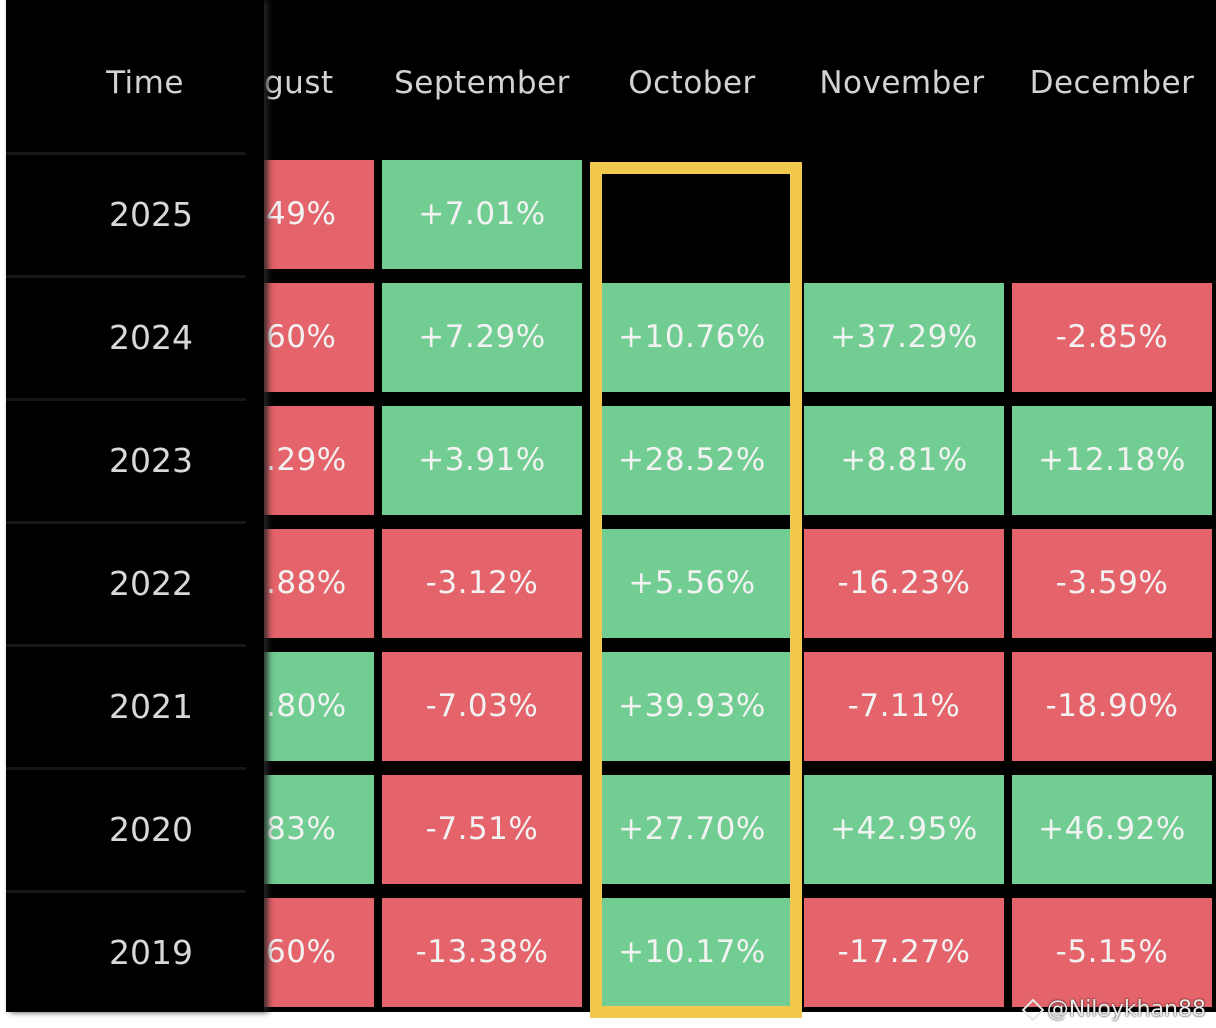 The height and width of the screenshot is (1028, 1216). I want to click on year-label: 2022, so click(151, 583).